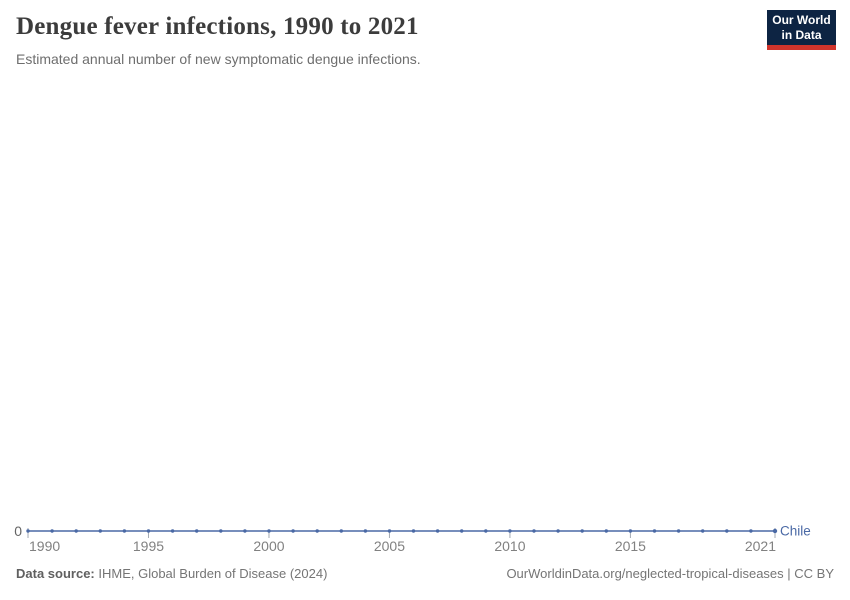 The height and width of the screenshot is (600, 850). What do you see at coordinates (389, 546) in the screenshot?
I see `x-axis-tick-label: 2005` at bounding box center [389, 546].